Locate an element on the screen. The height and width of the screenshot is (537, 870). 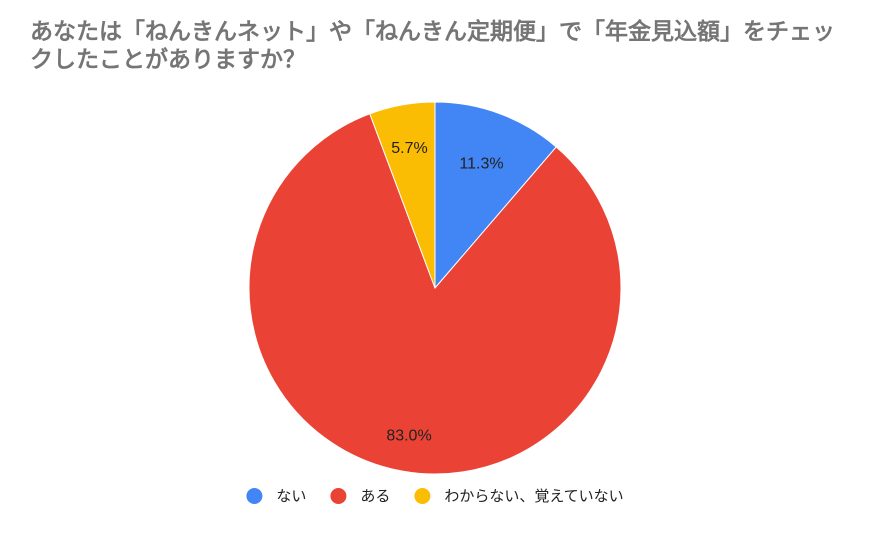
legend-label-3: わからない、覚えていない is located at coordinates (533, 496).